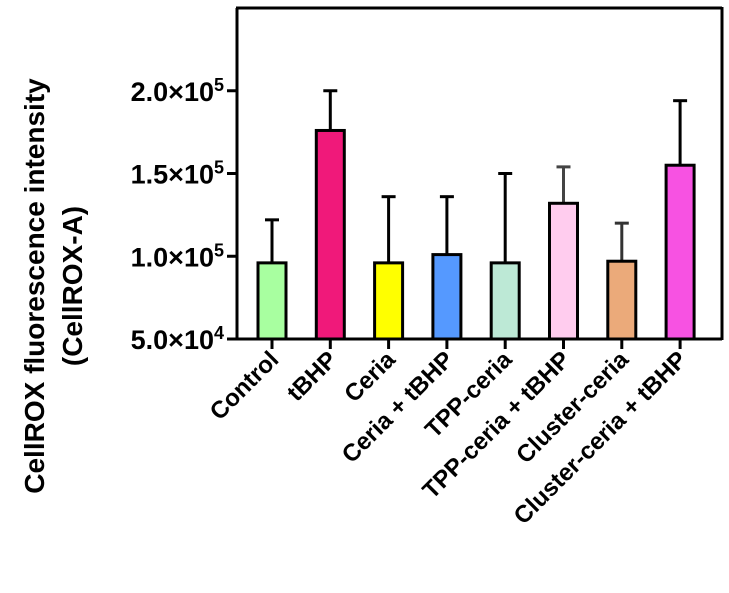 The width and height of the screenshot is (729, 593). Describe the element at coordinates (330, 234) in the screenshot. I see `bar-tbhp` at that location.